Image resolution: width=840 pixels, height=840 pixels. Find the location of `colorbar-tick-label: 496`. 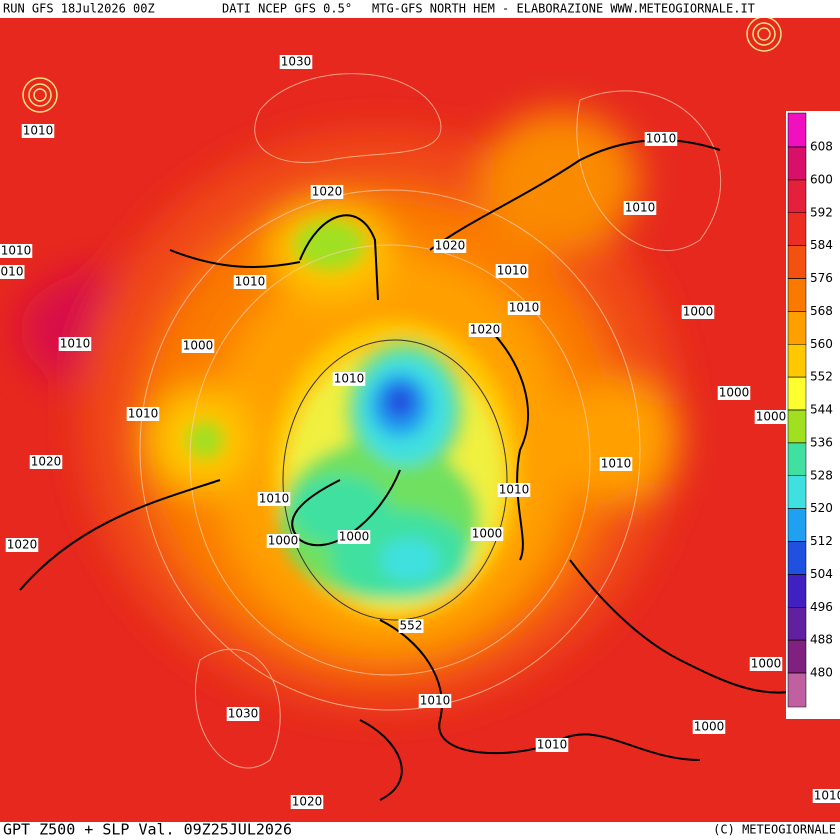

colorbar-tick-label: 496 is located at coordinates (821, 607).